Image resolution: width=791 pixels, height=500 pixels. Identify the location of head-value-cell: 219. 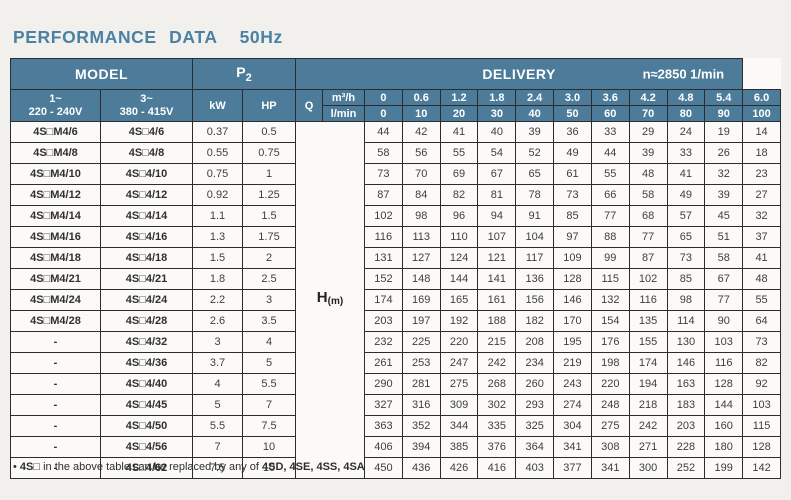
(572, 363).